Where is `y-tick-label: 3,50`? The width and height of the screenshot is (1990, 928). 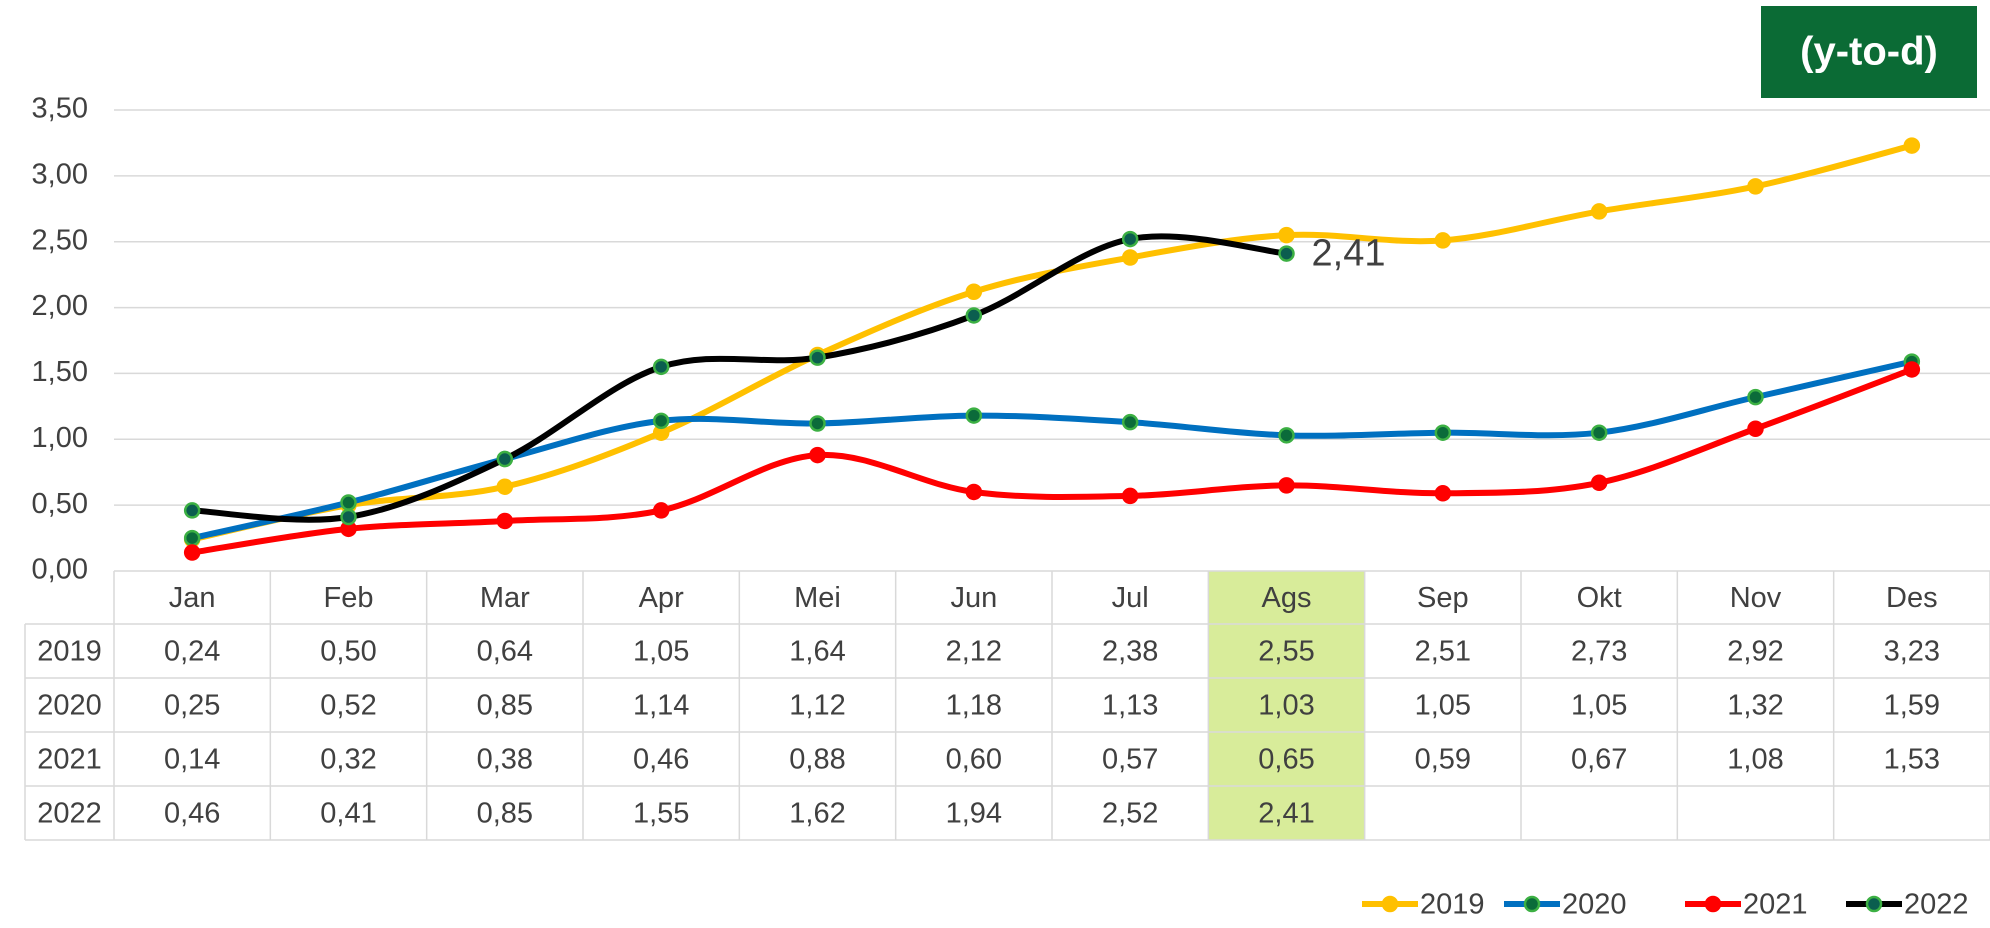 y-tick-label: 3,50 is located at coordinates (60, 109).